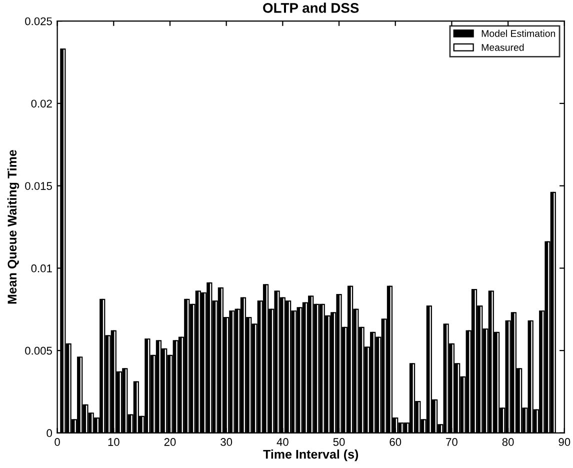 The width and height of the screenshot is (573, 468). I want to click on y-tick-label: 0, so click(49, 433).